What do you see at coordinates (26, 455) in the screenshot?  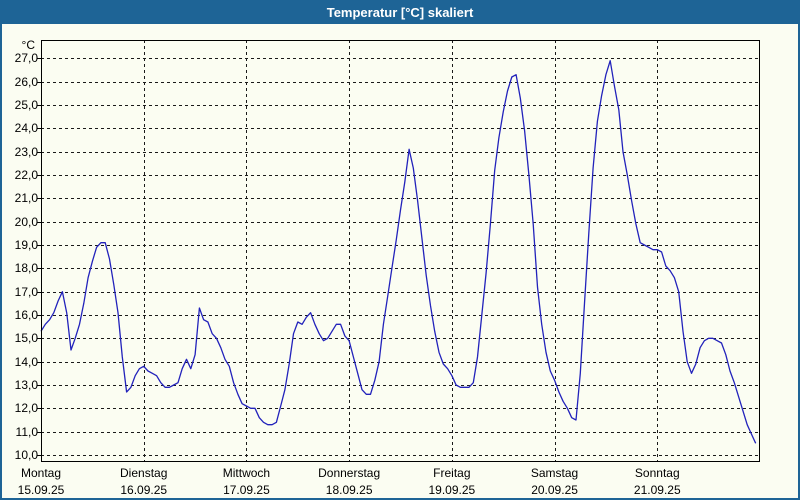 I see `y-tick-label: 10,0` at bounding box center [26, 455].